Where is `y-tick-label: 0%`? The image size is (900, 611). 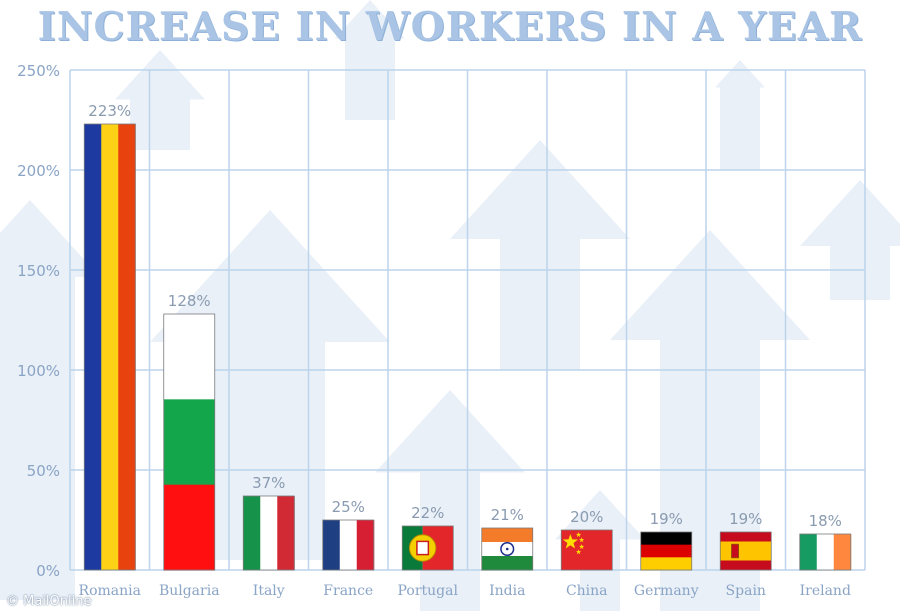 y-tick-label: 0% is located at coordinates (48, 571).